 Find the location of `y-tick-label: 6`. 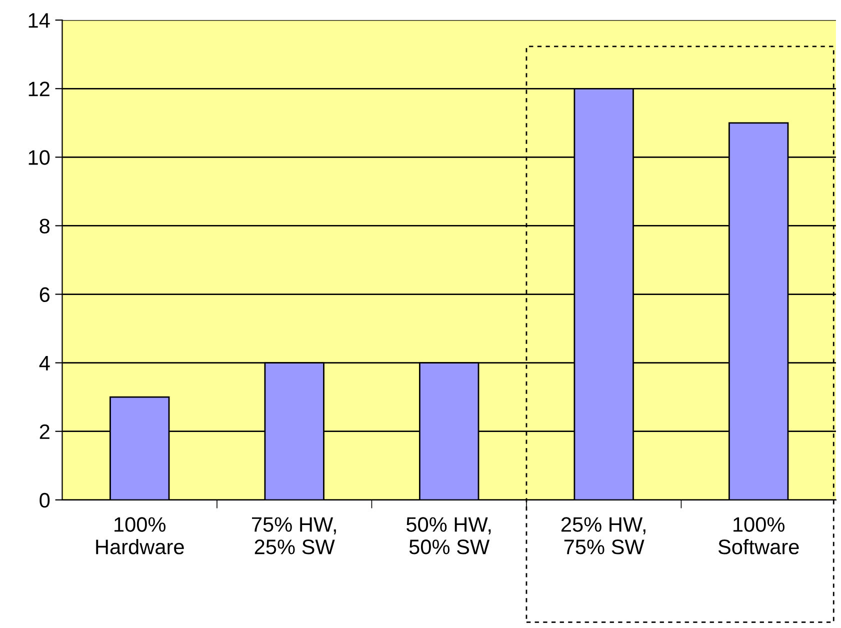

y-tick-label: 6 is located at coordinates (45, 294).